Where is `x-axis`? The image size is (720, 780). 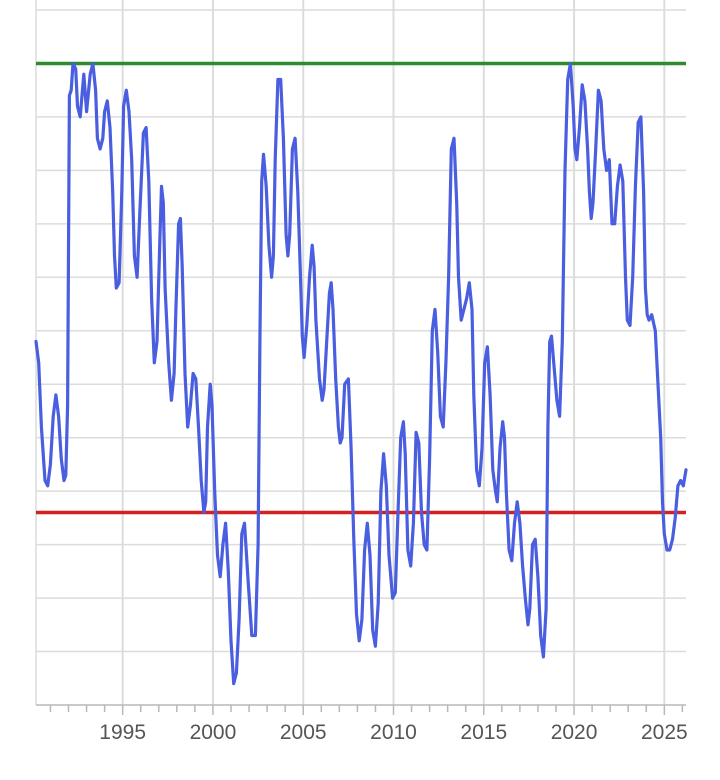
x-axis is located at coordinates (361, 709).